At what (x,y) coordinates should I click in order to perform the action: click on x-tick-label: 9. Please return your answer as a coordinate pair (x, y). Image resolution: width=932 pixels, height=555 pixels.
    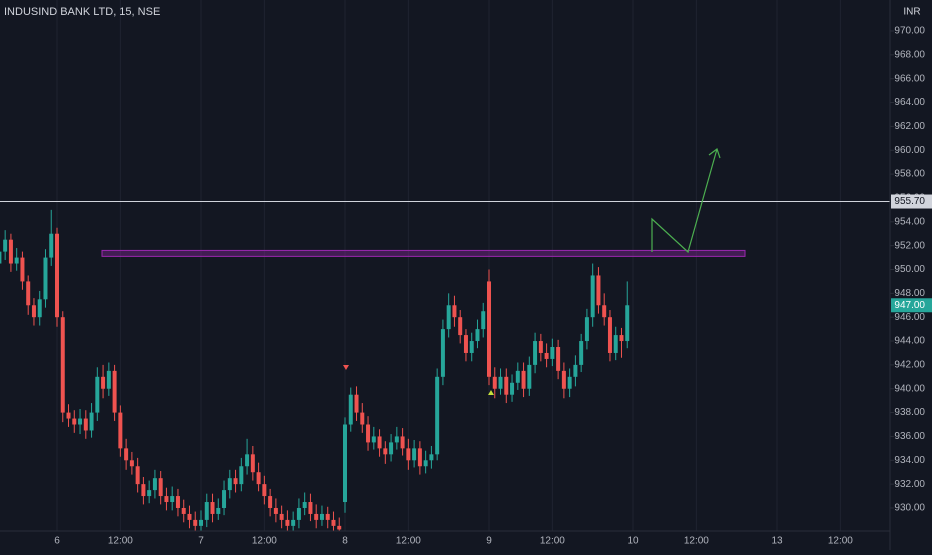
    Looking at the image, I should click on (489, 541).